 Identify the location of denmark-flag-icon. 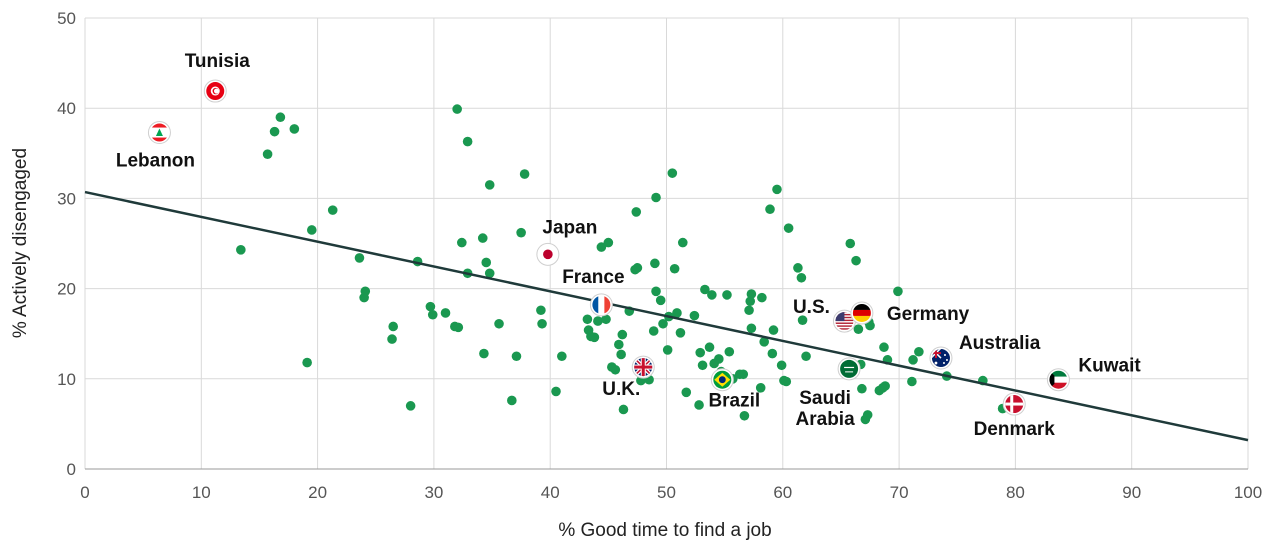
(1014, 404).